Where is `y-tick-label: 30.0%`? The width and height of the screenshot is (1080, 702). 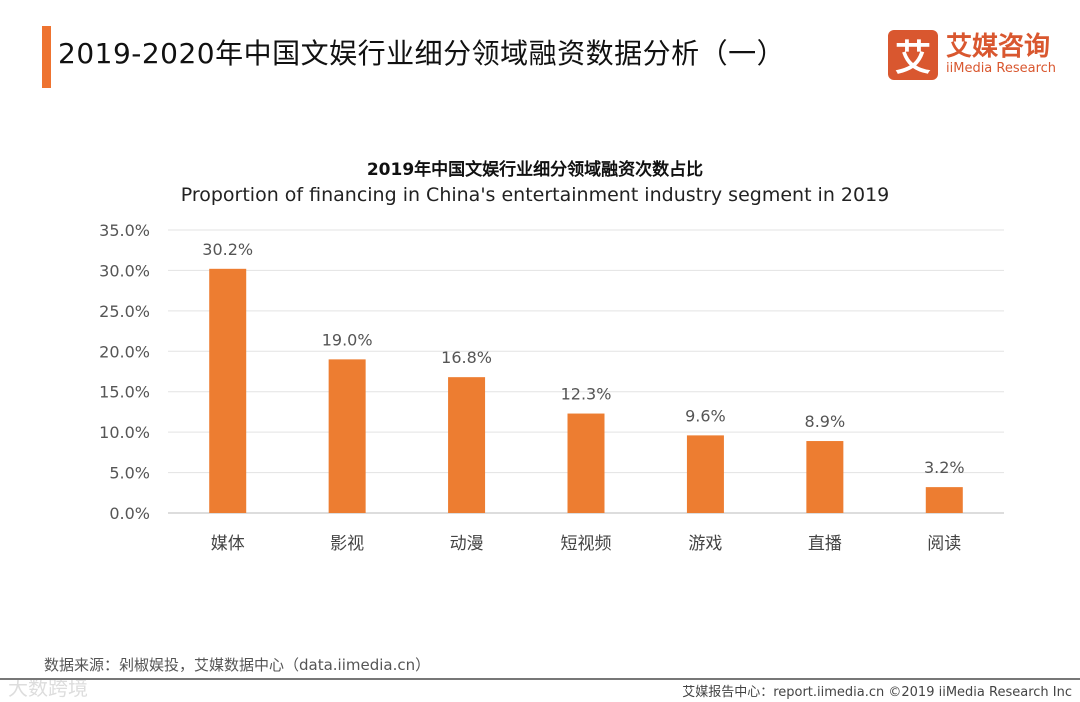
y-tick-label: 30.0% is located at coordinates (124, 270).